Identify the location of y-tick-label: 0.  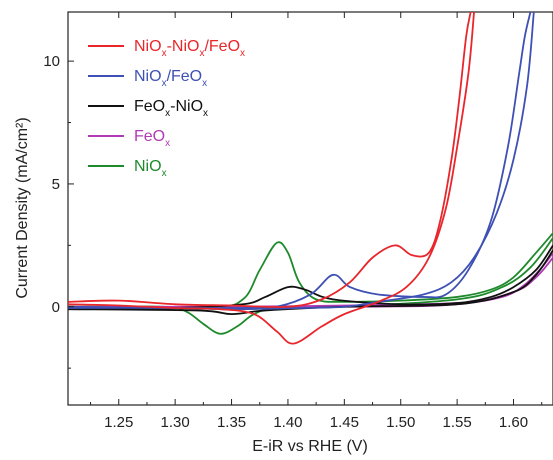
(56, 307).